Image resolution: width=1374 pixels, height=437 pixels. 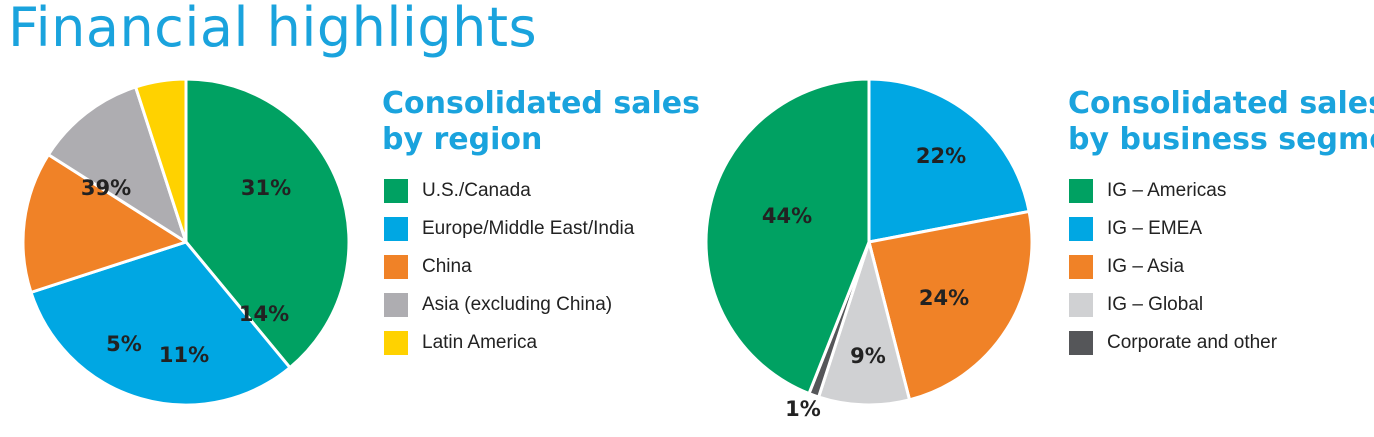 I want to click on legend-label: Corporate and other, so click(x=1192, y=342).